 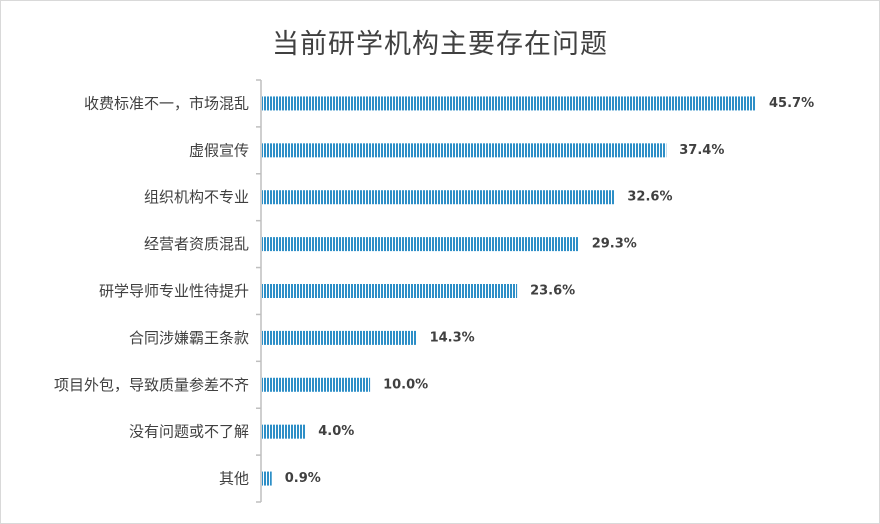 What do you see at coordinates (166, 103) in the screenshot?
I see `category-label-0: 收费标准不一，市场混乱` at bounding box center [166, 103].